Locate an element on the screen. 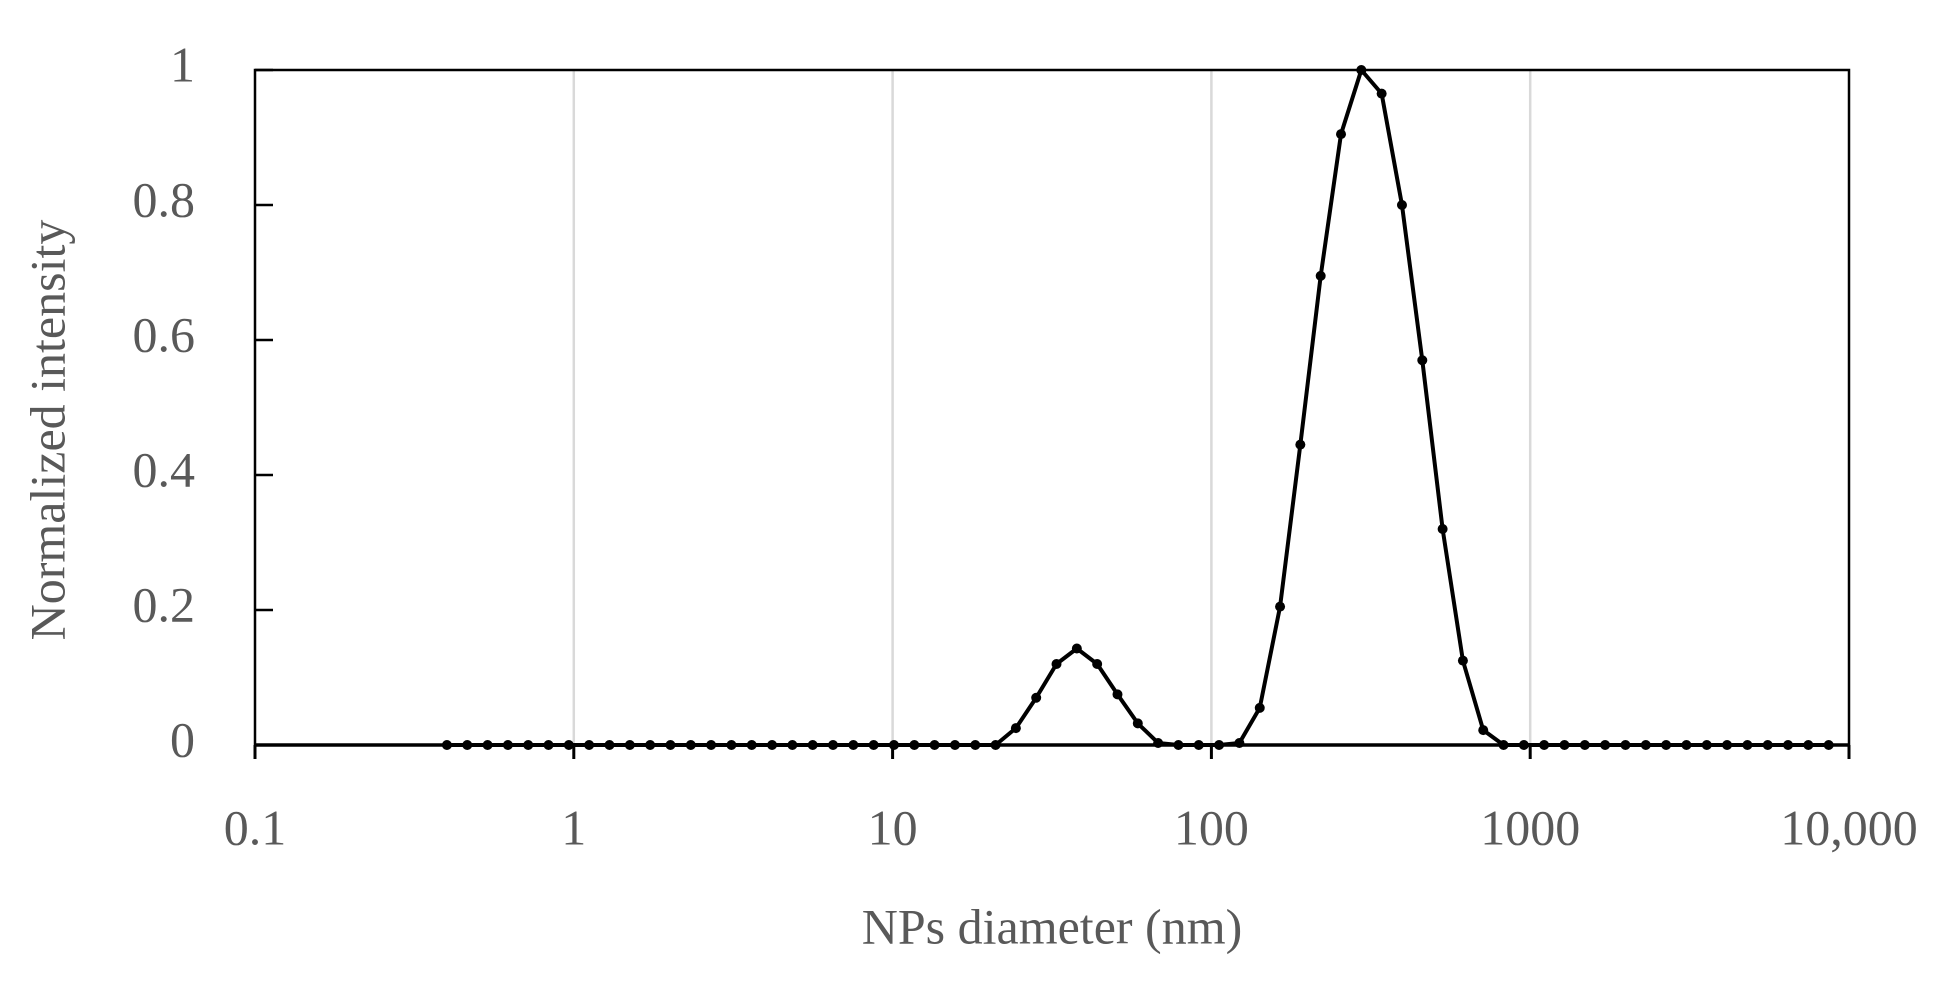 This screenshot has width=1959, height=994. x-tick-label: 10,000 is located at coordinates (1849, 827).